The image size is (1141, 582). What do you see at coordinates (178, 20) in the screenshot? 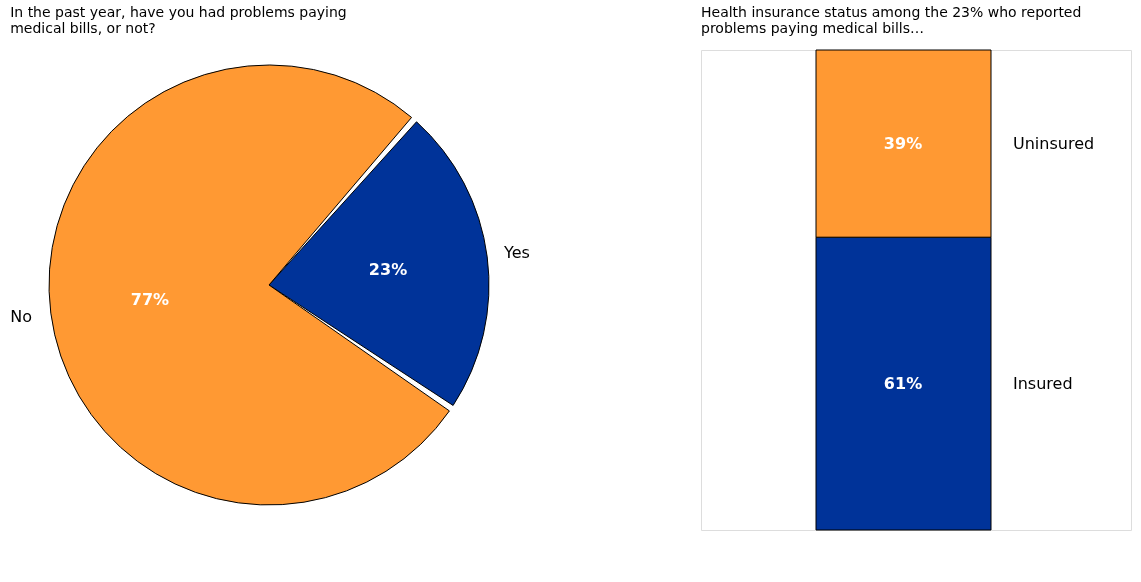
I see `chart-title: In the past year, have you had problems paying medical bills, or not?` at bounding box center [178, 20].